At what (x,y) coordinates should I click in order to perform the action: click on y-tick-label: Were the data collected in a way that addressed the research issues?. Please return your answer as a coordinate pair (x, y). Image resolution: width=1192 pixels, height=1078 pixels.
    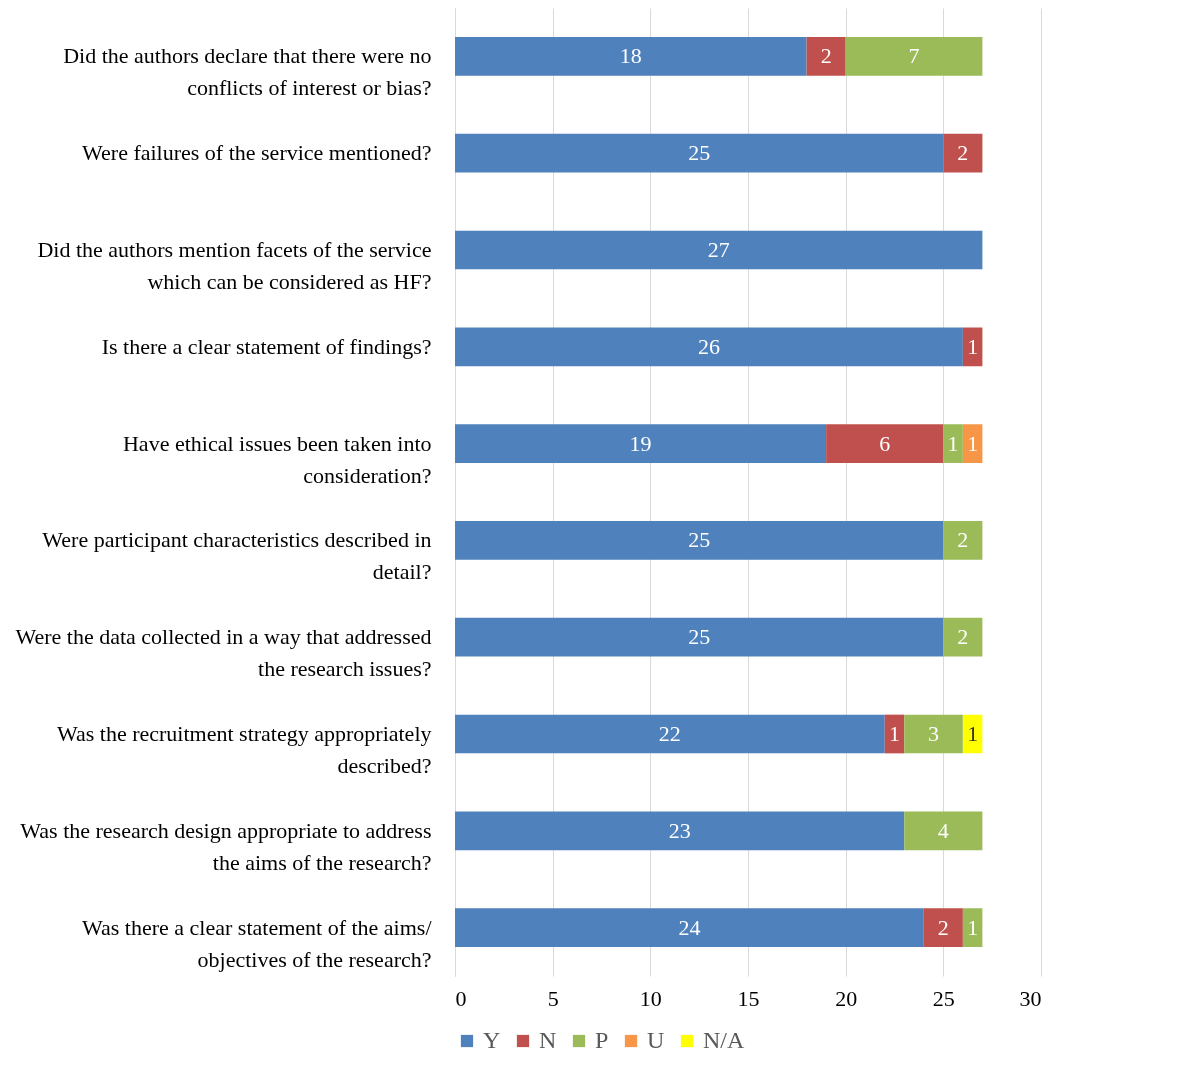
    Looking at the image, I should click on (223, 653).